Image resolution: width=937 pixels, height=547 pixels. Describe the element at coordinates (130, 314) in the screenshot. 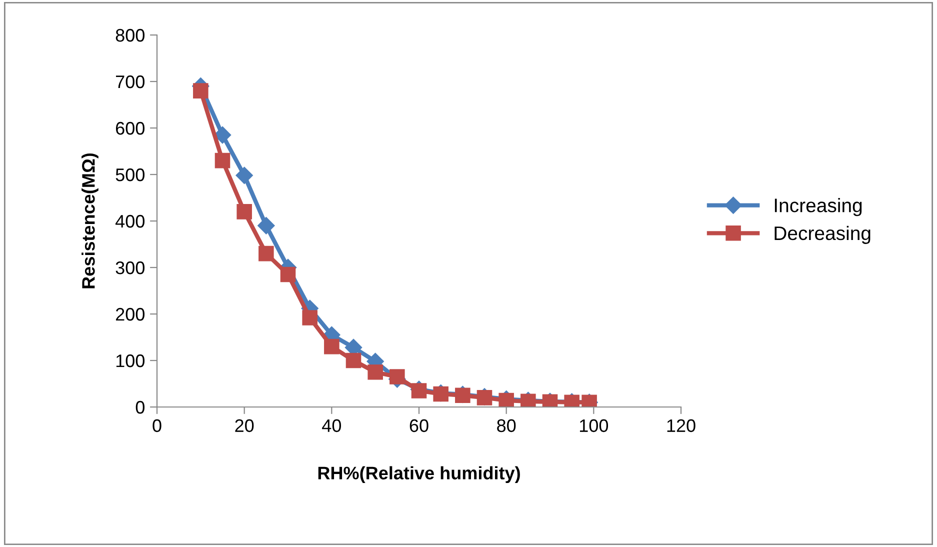

I see `y-tick-label: 200` at that location.